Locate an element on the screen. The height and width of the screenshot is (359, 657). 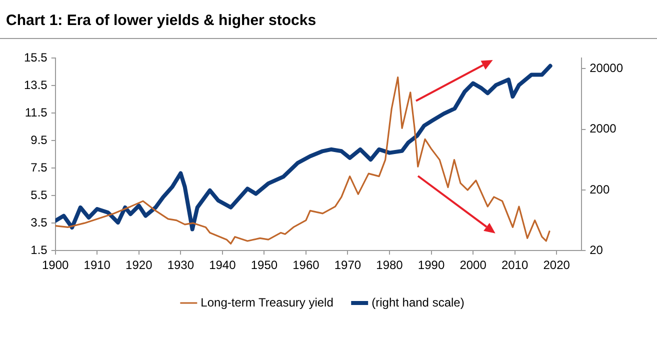
legend-label: Long-term Treasury yield is located at coordinates (267, 302).